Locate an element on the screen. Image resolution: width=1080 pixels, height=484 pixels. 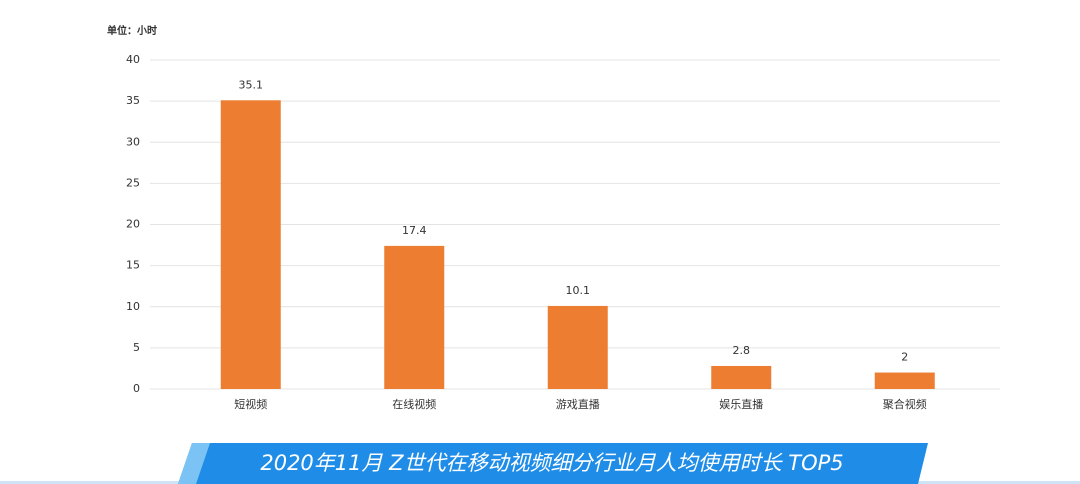
y-tick-label: 35 is located at coordinates (133, 100).